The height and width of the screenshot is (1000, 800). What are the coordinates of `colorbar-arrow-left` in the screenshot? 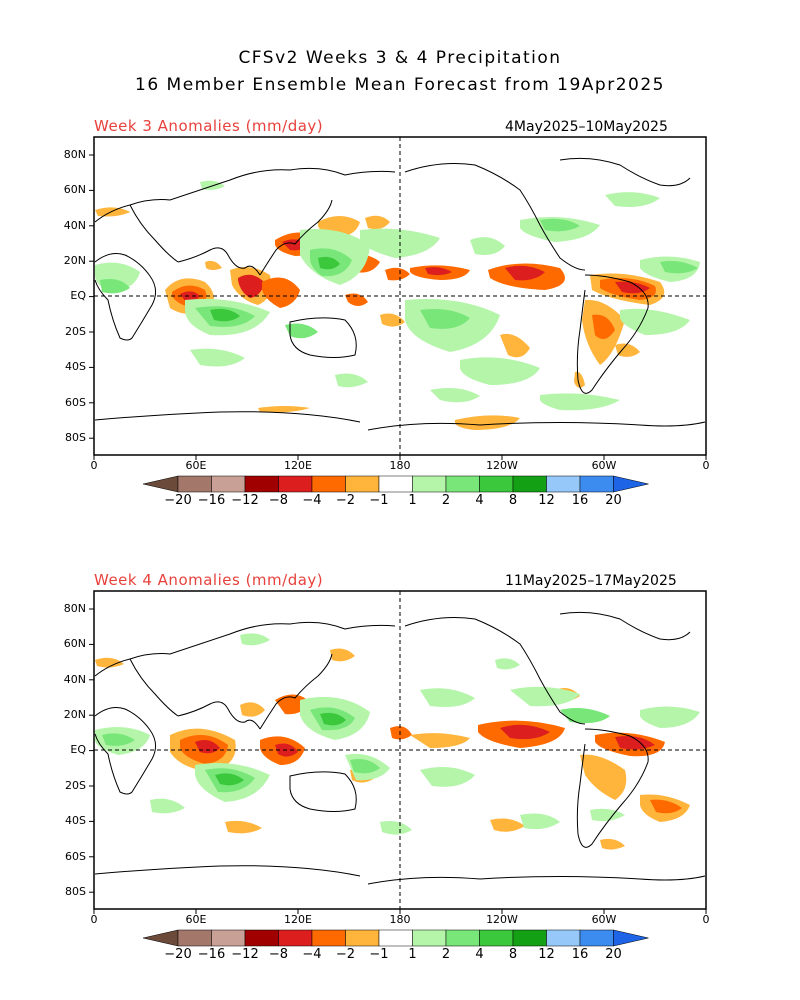 It's located at (160, 938).